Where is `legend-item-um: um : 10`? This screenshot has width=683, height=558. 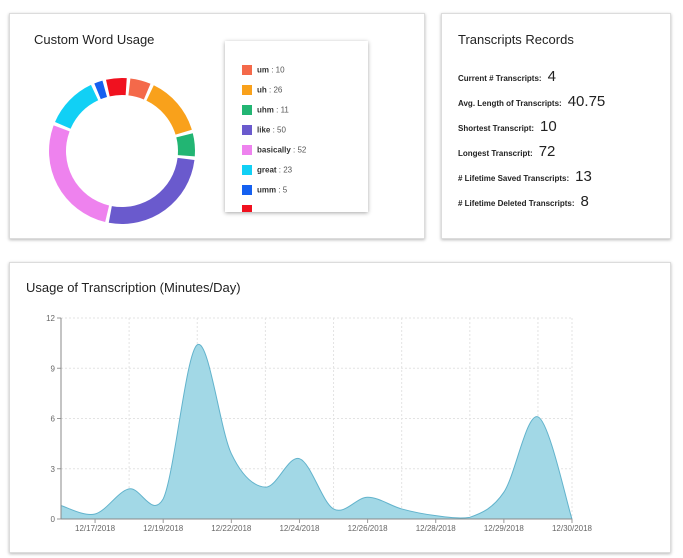 legend-item-um: um : 10 is located at coordinates (263, 72).